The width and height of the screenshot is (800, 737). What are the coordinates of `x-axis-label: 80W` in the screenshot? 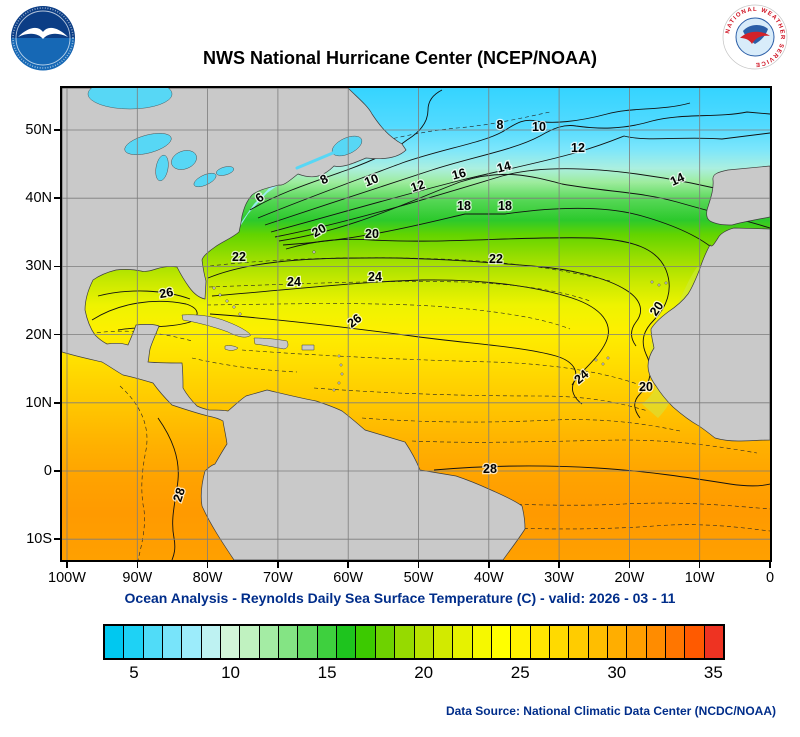 It's located at (207, 578).